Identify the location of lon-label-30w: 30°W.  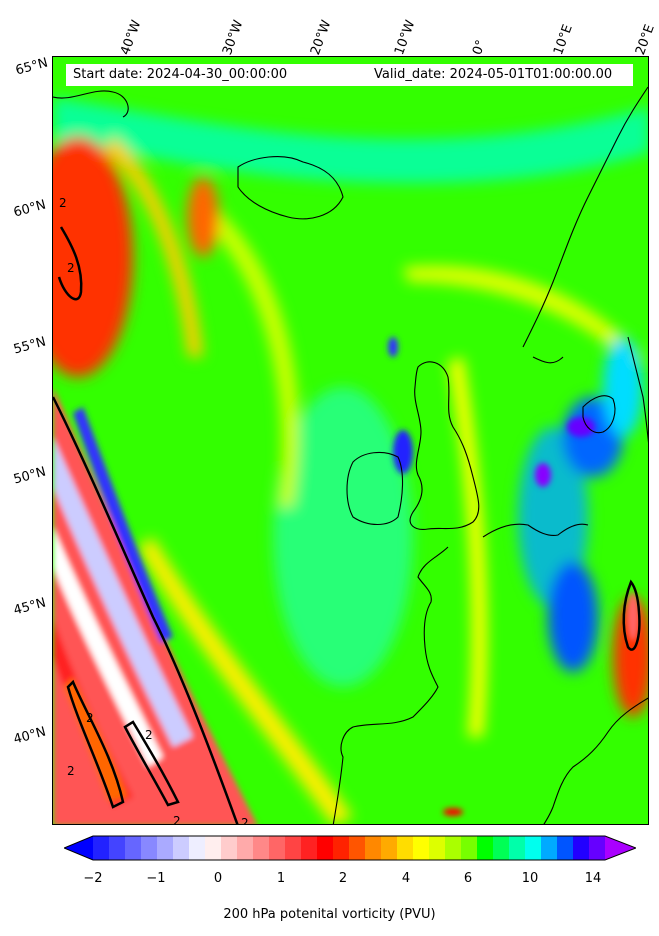
(233, 38).